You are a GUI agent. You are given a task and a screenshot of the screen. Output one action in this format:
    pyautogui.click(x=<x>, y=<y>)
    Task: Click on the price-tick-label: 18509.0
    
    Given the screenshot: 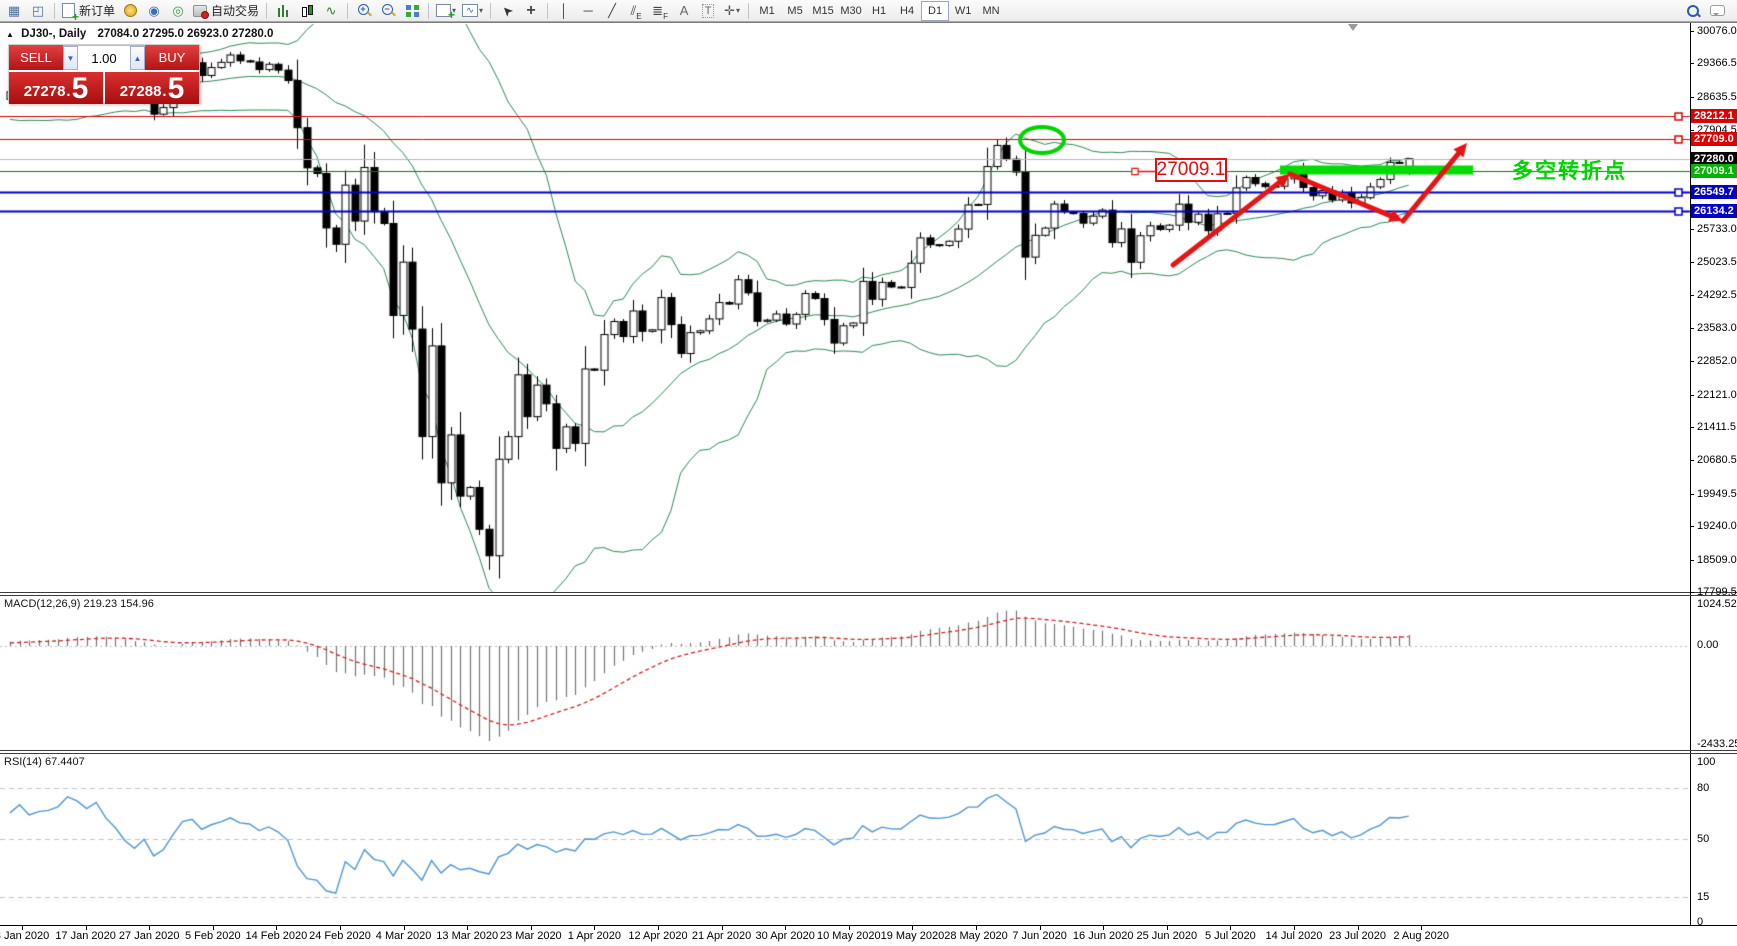 What is the action you would take?
    pyautogui.click(x=1717, y=560)
    